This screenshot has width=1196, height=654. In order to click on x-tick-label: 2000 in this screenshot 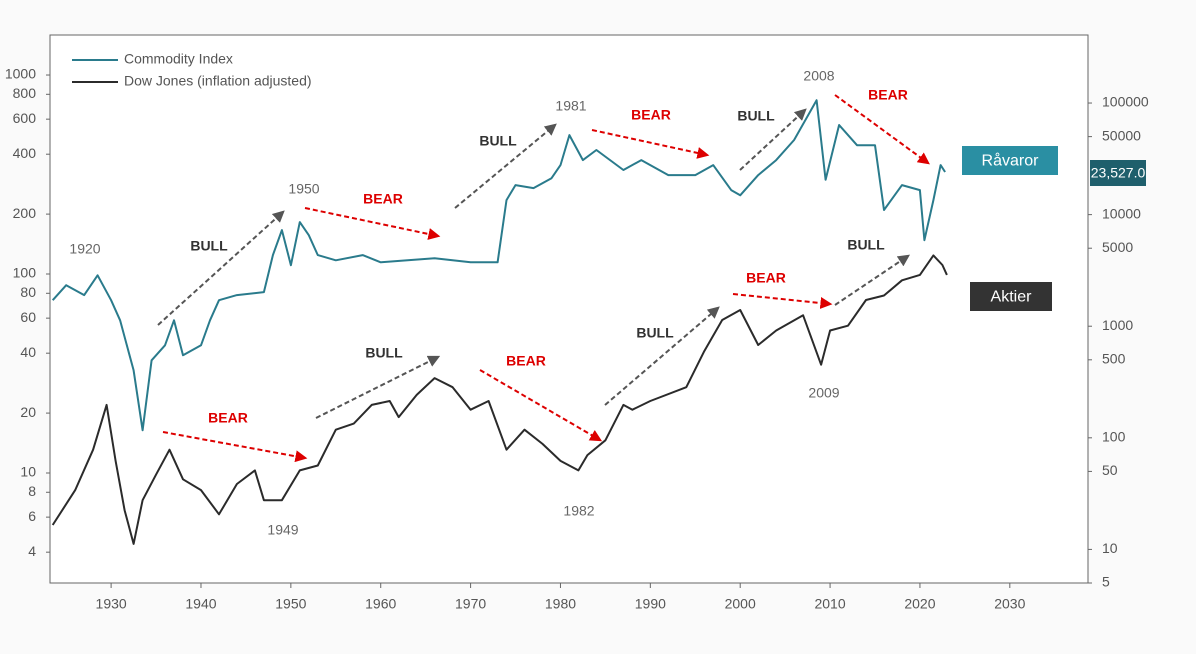, I will do `click(740, 604)`.